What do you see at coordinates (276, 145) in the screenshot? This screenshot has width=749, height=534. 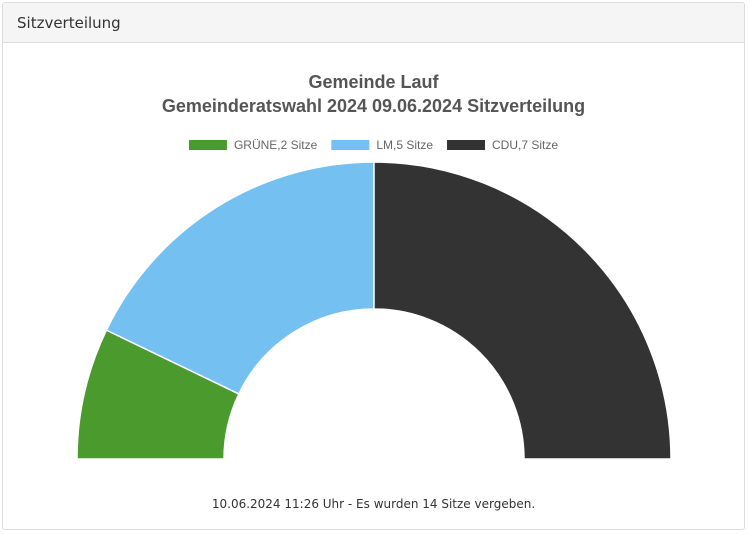 I see `legend-label-grüne: GRÜNE,2 Sitze` at bounding box center [276, 145].